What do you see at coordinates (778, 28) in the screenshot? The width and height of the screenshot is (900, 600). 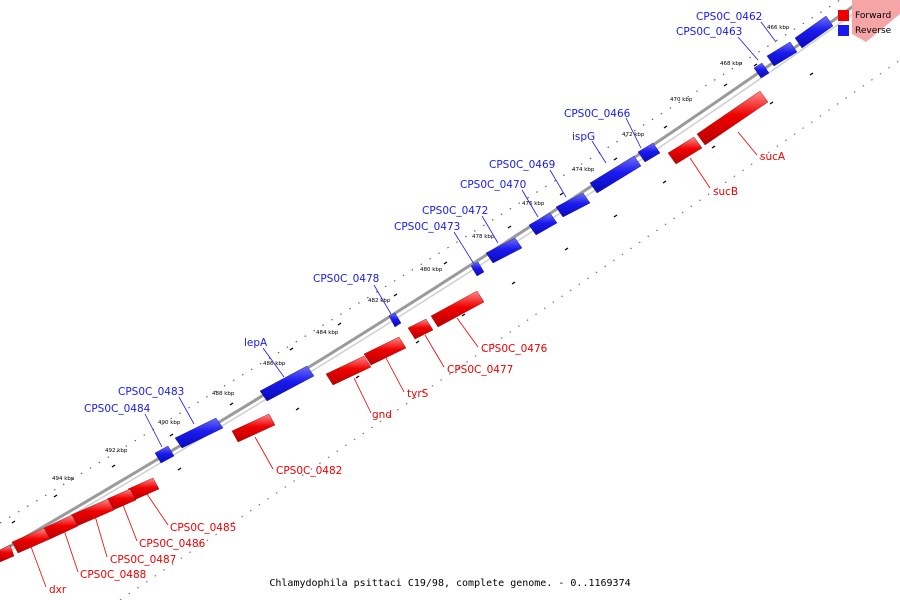 I see `tick-label-466: 466 kbp` at bounding box center [778, 28].